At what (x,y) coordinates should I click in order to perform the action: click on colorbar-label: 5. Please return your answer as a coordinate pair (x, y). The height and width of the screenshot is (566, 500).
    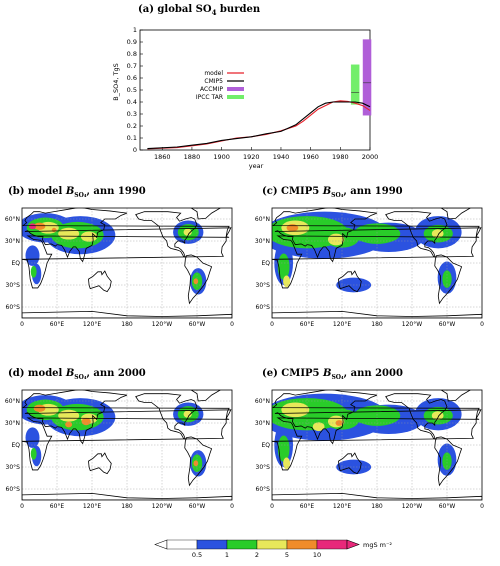
    Looking at the image, I should click on (287, 555).